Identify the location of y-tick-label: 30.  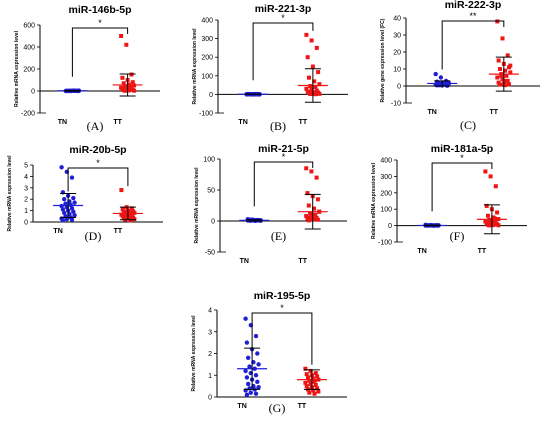
(397, 36).